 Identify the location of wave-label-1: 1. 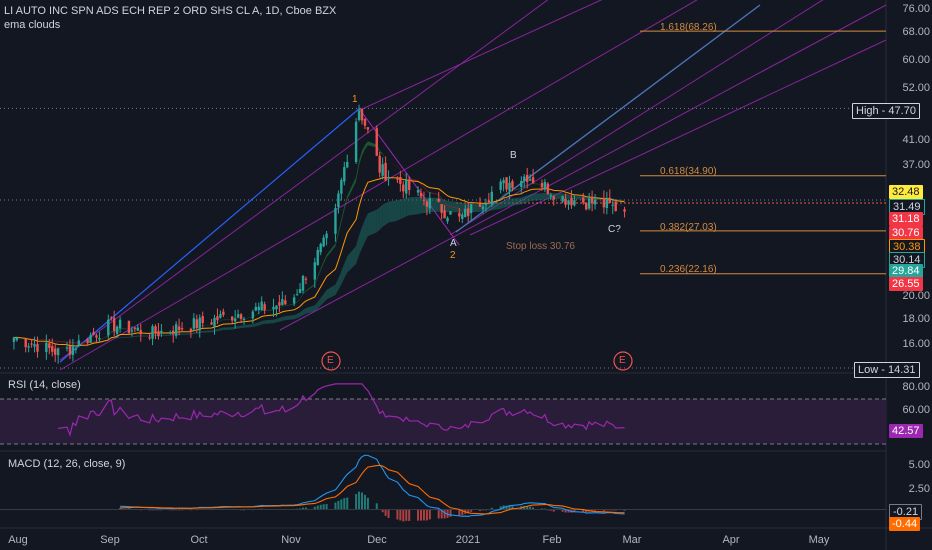
(355, 99).